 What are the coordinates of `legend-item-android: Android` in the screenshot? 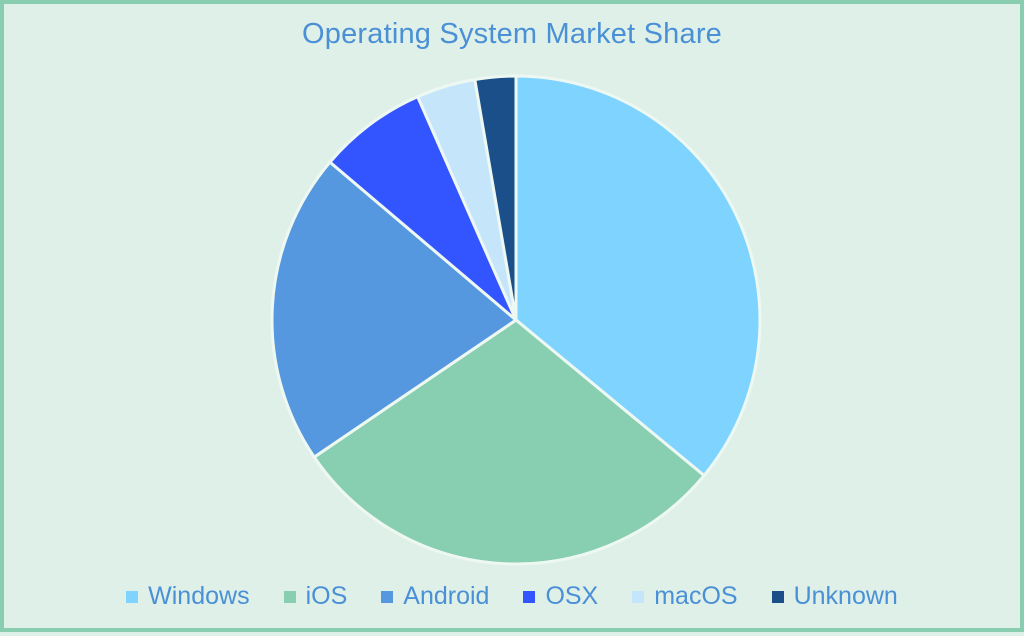 It's located at (435, 596).